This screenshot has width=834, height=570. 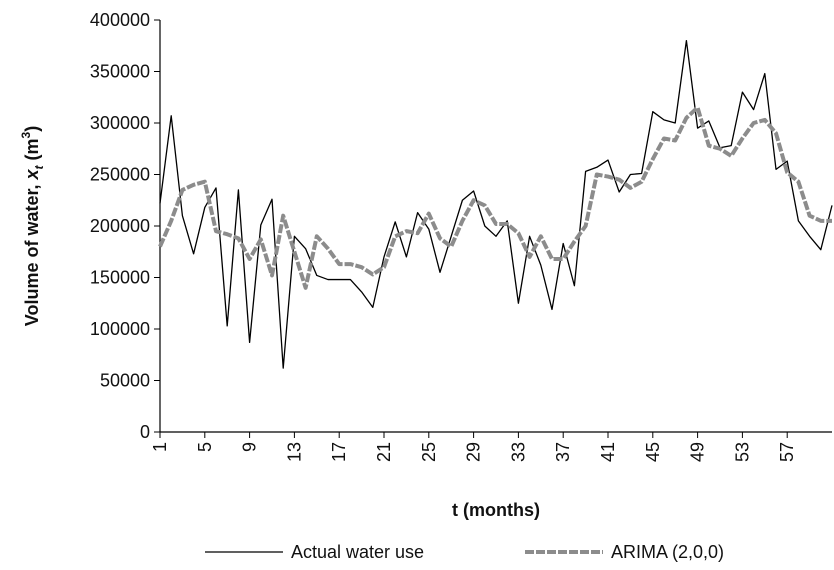 What do you see at coordinates (32, 129) in the screenshot?
I see `y-label-close: )` at bounding box center [32, 129].